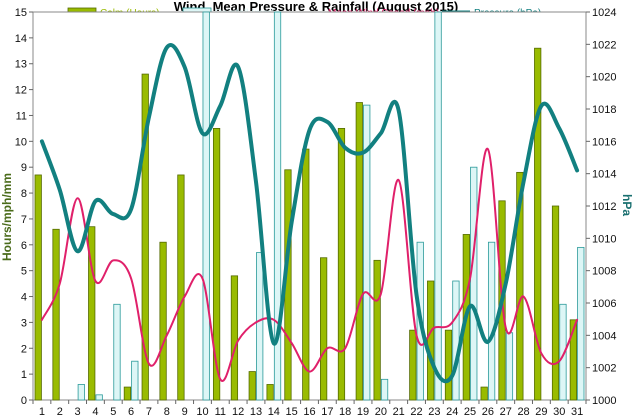 Image resolution: width=632 pixels, height=419 pixels. I want to click on y-tick-label-2: 2, so click(24, 349).